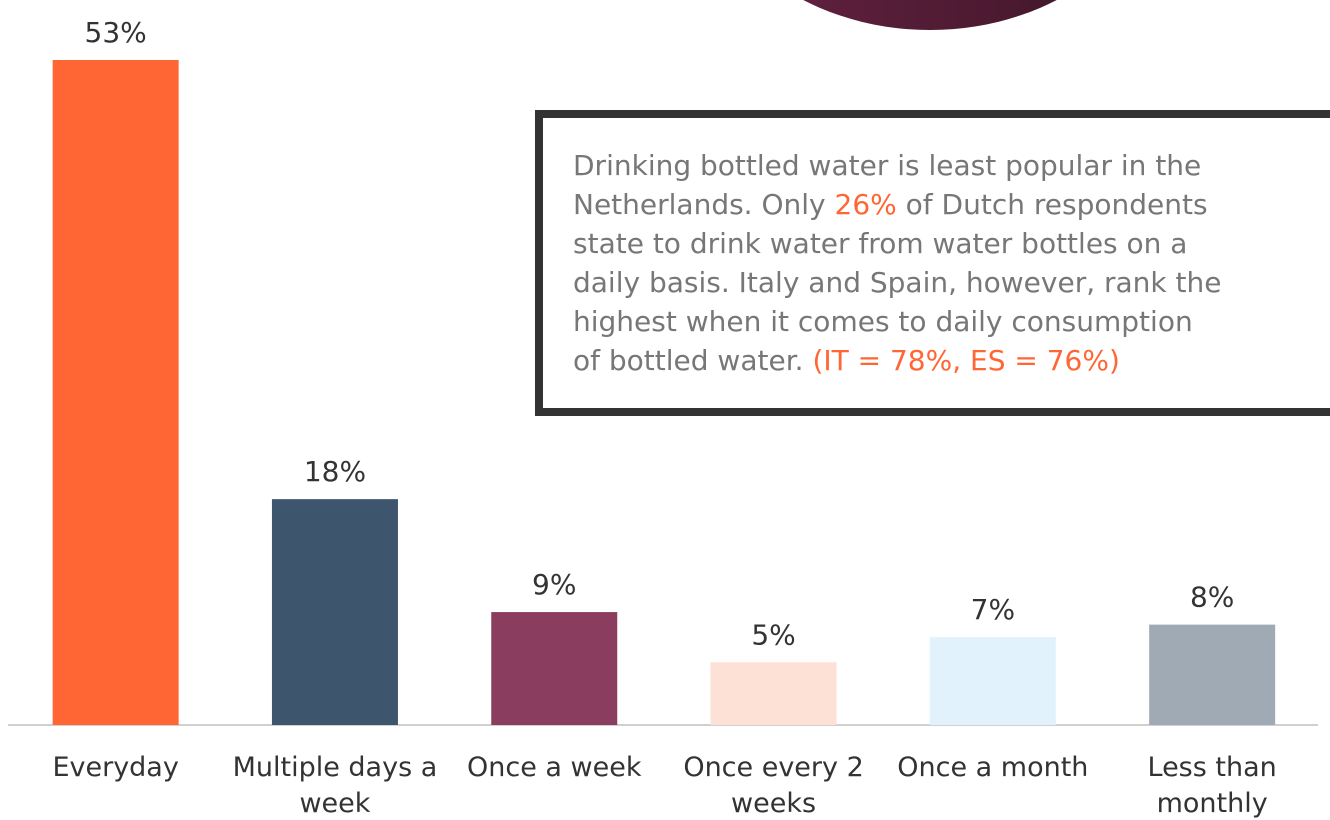  I want to click on annotation-highlight: 26%, so click(865, 204).